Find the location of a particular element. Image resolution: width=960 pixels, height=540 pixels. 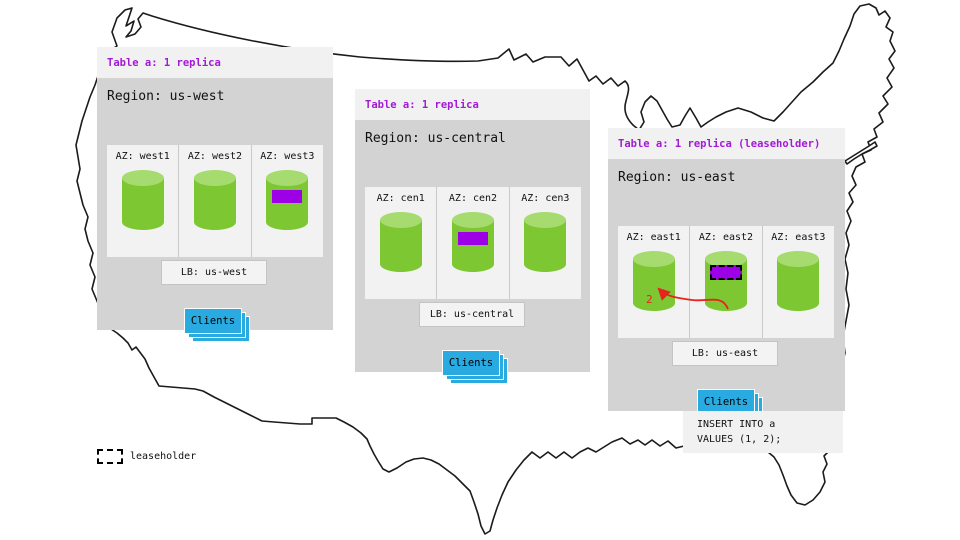

load-balancer-box: LB: us-central is located at coordinates (472, 314).